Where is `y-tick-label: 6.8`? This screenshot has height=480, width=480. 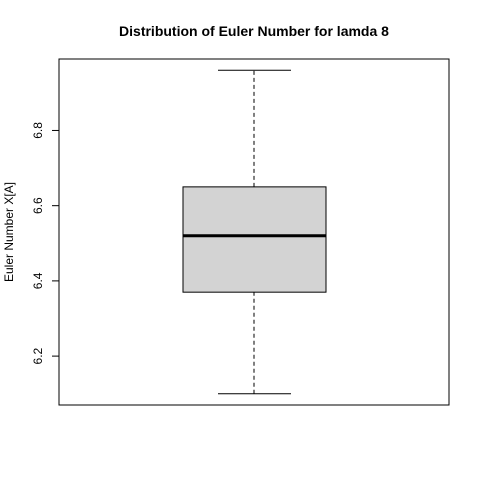
y-tick-label: 6.8 is located at coordinates (38, 130).